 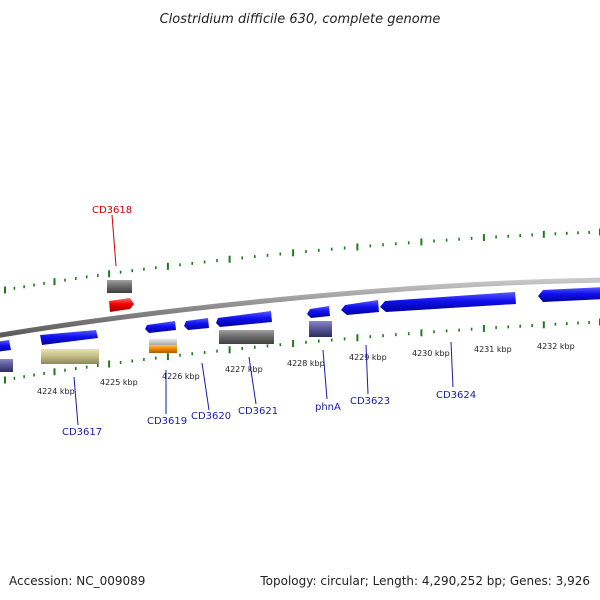 I want to click on genome-backbone, so click(x=300, y=307).